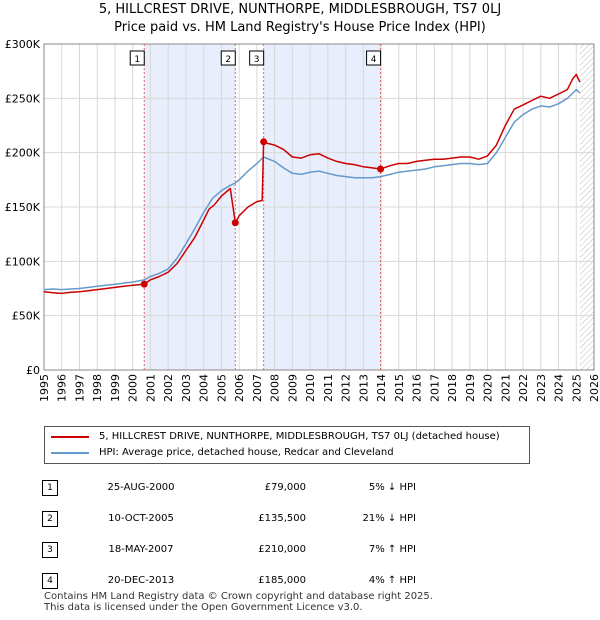  Describe the element at coordinates (79, 388) in the screenshot. I see `x-tick-label: 1997` at that location.